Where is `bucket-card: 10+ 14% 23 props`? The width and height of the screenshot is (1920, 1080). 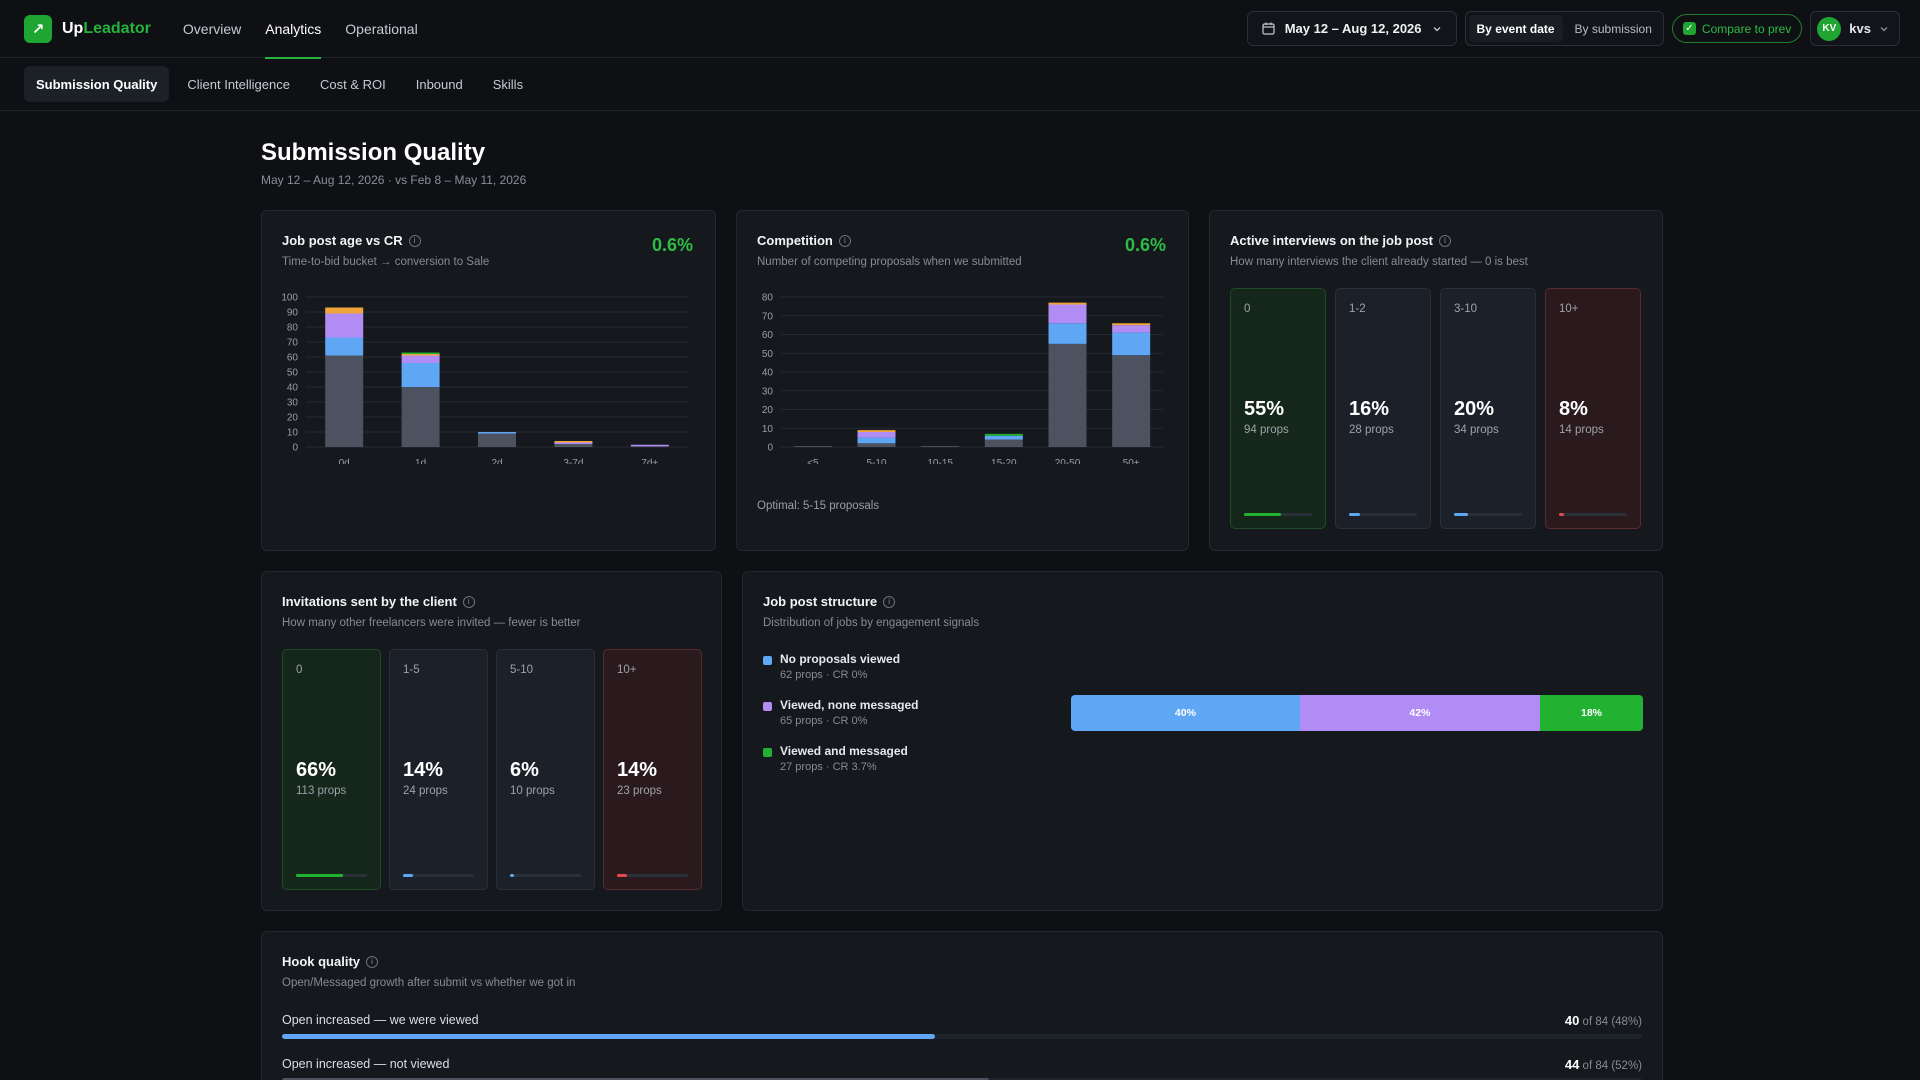 bucket-card: 10+ 14% 23 props is located at coordinates (652, 769).